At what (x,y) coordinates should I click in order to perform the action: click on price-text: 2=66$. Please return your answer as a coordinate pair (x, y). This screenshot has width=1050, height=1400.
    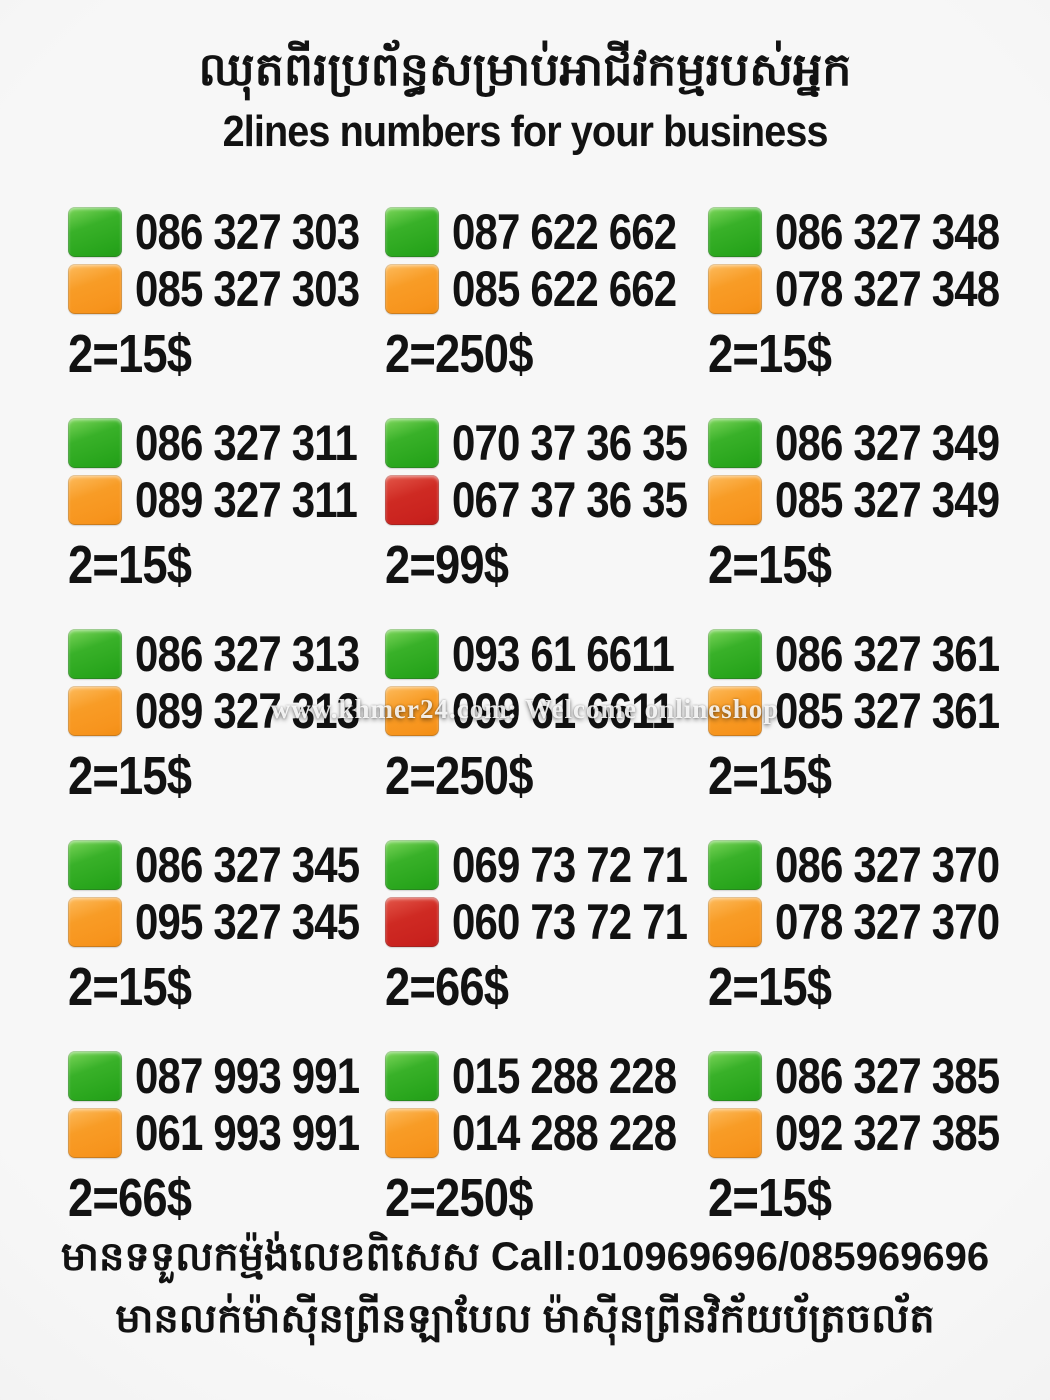
    Looking at the image, I should click on (447, 987).